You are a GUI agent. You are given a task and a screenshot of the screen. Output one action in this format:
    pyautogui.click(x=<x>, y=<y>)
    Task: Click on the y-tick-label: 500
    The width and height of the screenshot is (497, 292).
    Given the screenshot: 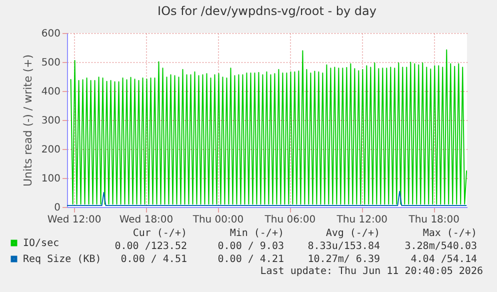 What is the action you would take?
    pyautogui.click(x=50, y=63)
    